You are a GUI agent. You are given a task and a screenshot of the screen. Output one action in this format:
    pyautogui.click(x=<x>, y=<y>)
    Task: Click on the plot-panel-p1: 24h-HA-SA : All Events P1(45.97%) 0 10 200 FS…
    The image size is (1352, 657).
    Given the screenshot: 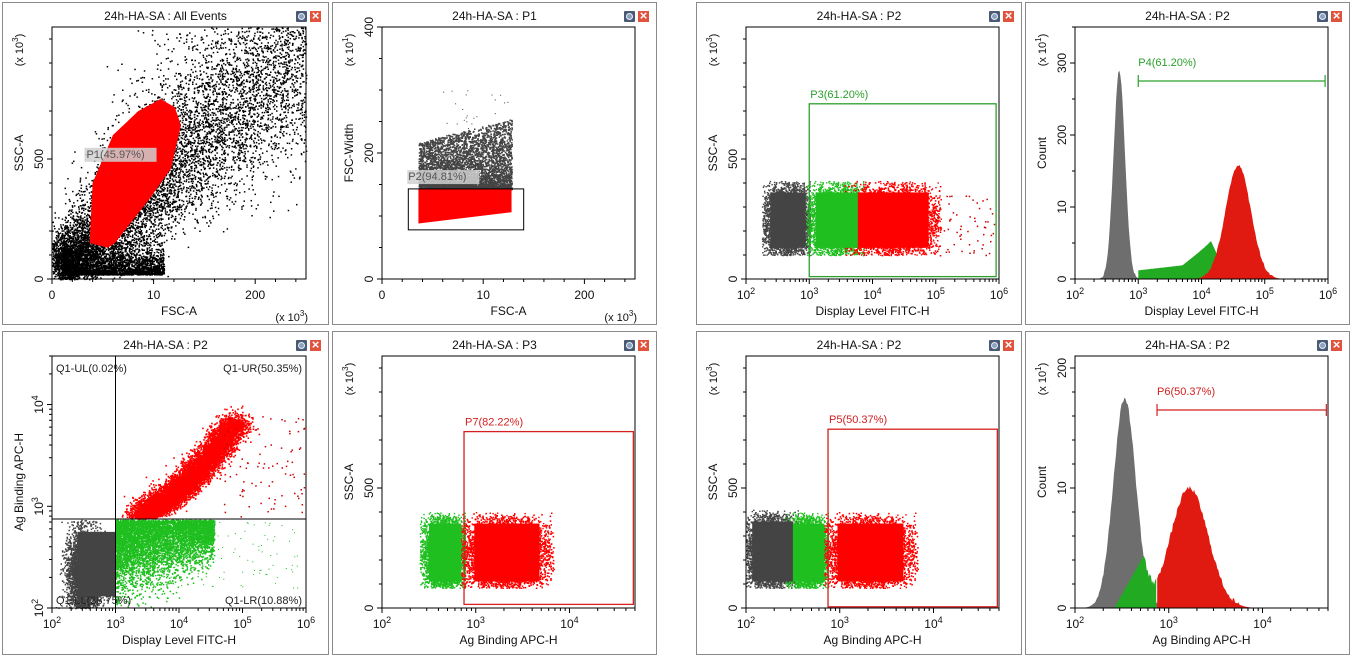 What is the action you would take?
    pyautogui.click(x=165, y=163)
    